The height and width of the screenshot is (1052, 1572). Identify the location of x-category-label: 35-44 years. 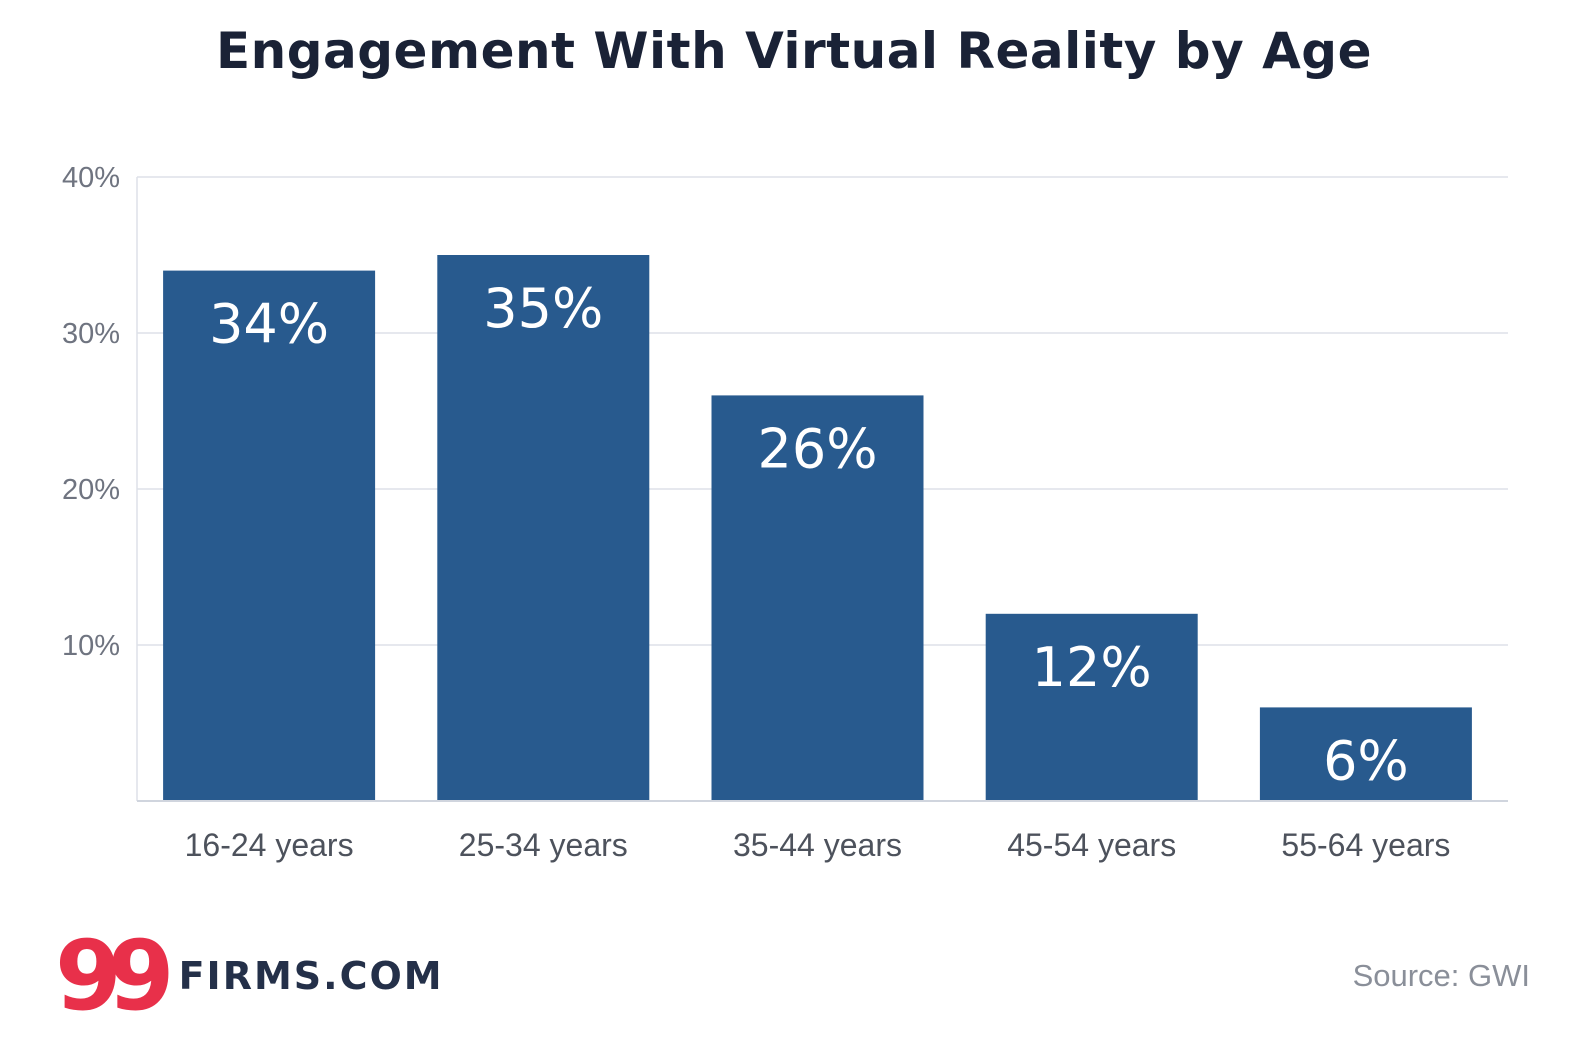
(817, 845).